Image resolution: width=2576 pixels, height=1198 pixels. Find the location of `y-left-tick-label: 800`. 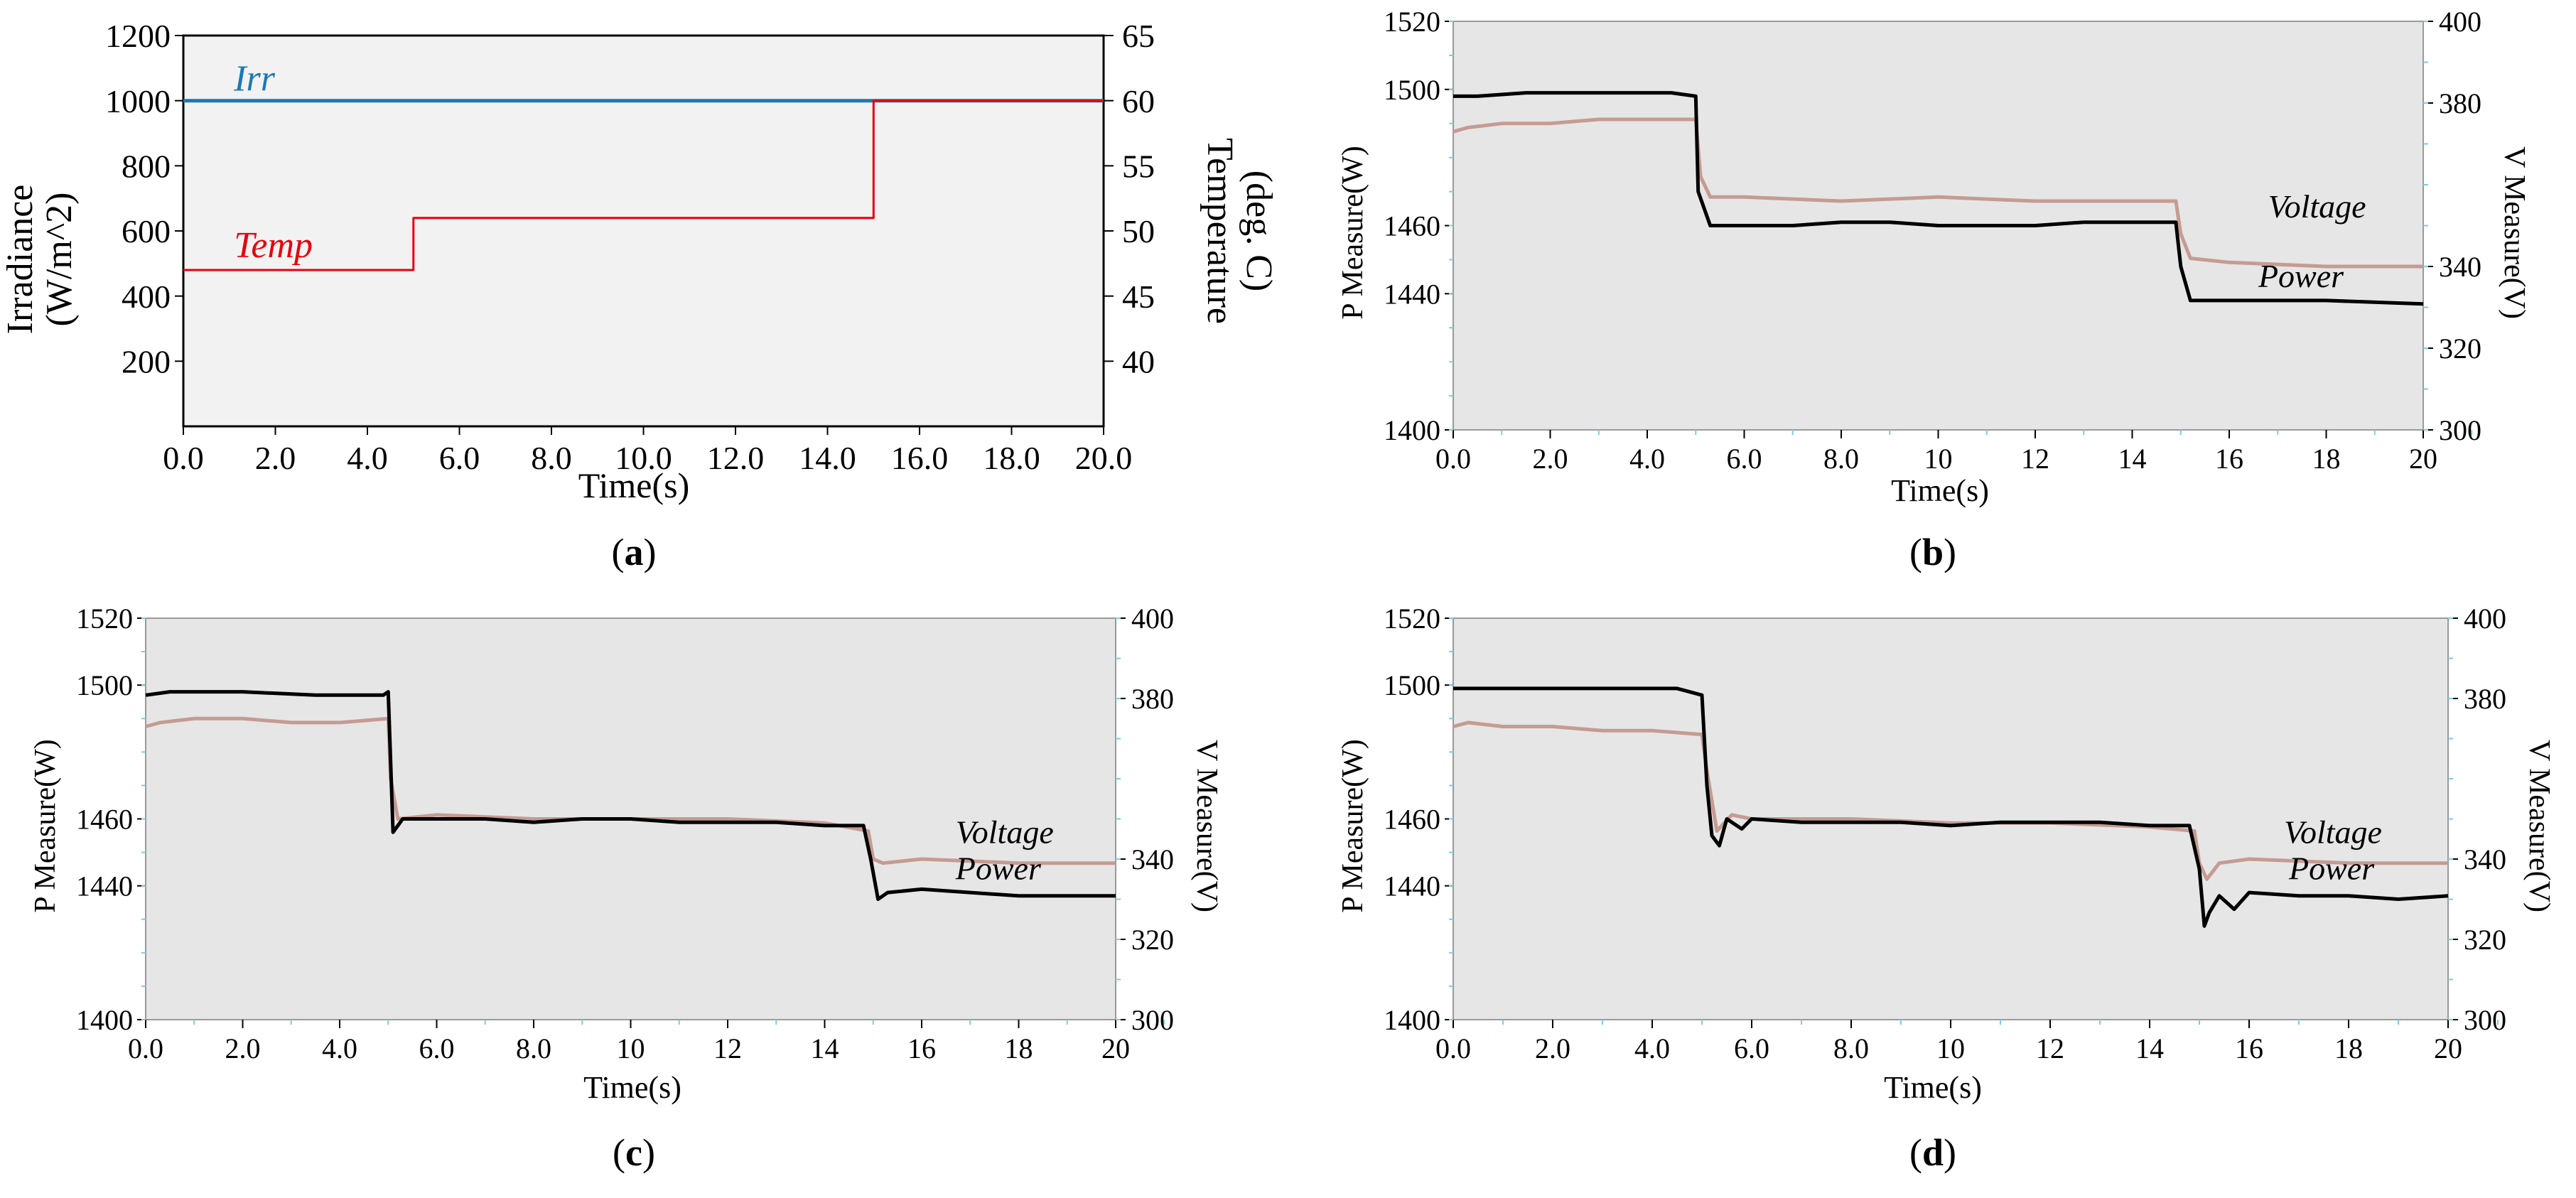

y-left-tick-label: 800 is located at coordinates (147, 166).